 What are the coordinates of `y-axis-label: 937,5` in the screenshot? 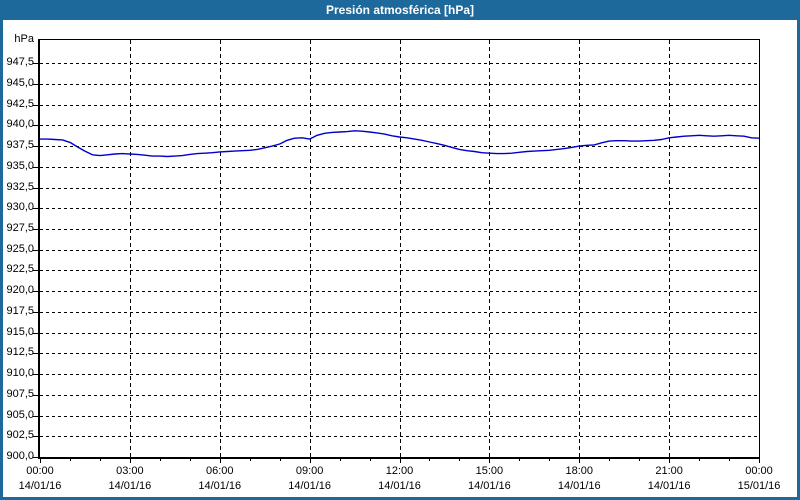 It's located at (20, 145).